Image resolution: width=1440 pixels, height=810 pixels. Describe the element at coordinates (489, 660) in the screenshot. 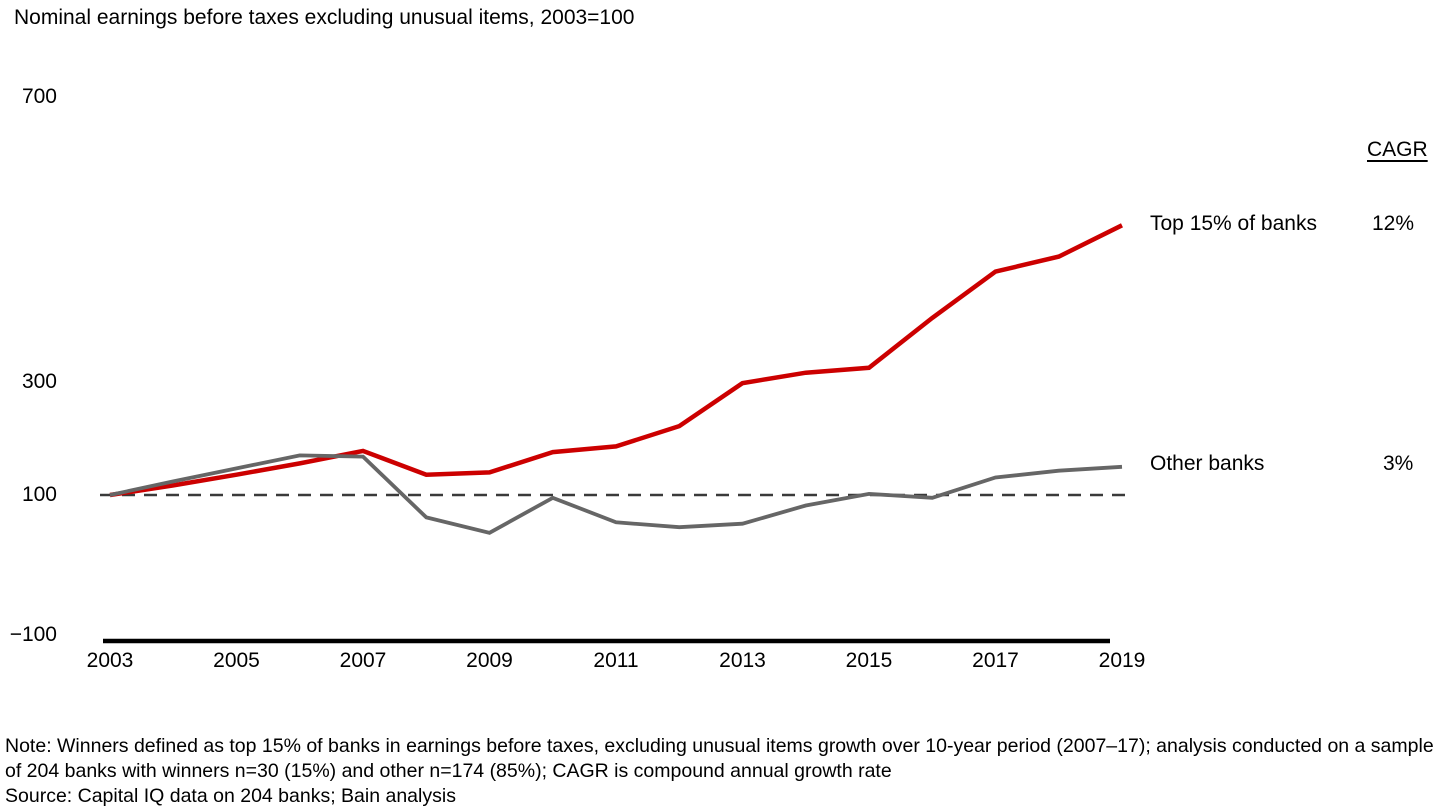

I see `x-tick-2009: 2009` at that location.